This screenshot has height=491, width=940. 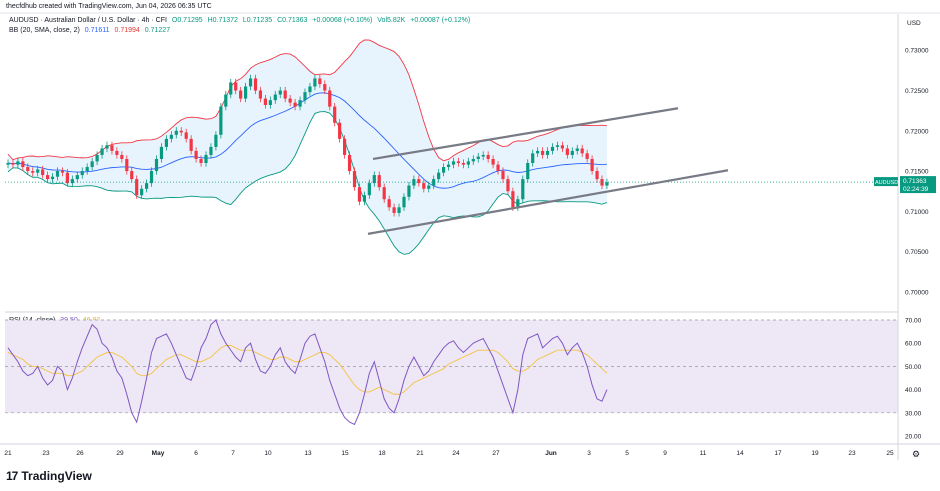 What do you see at coordinates (852, 453) in the screenshot?
I see `time-tick-label: 23` at bounding box center [852, 453].